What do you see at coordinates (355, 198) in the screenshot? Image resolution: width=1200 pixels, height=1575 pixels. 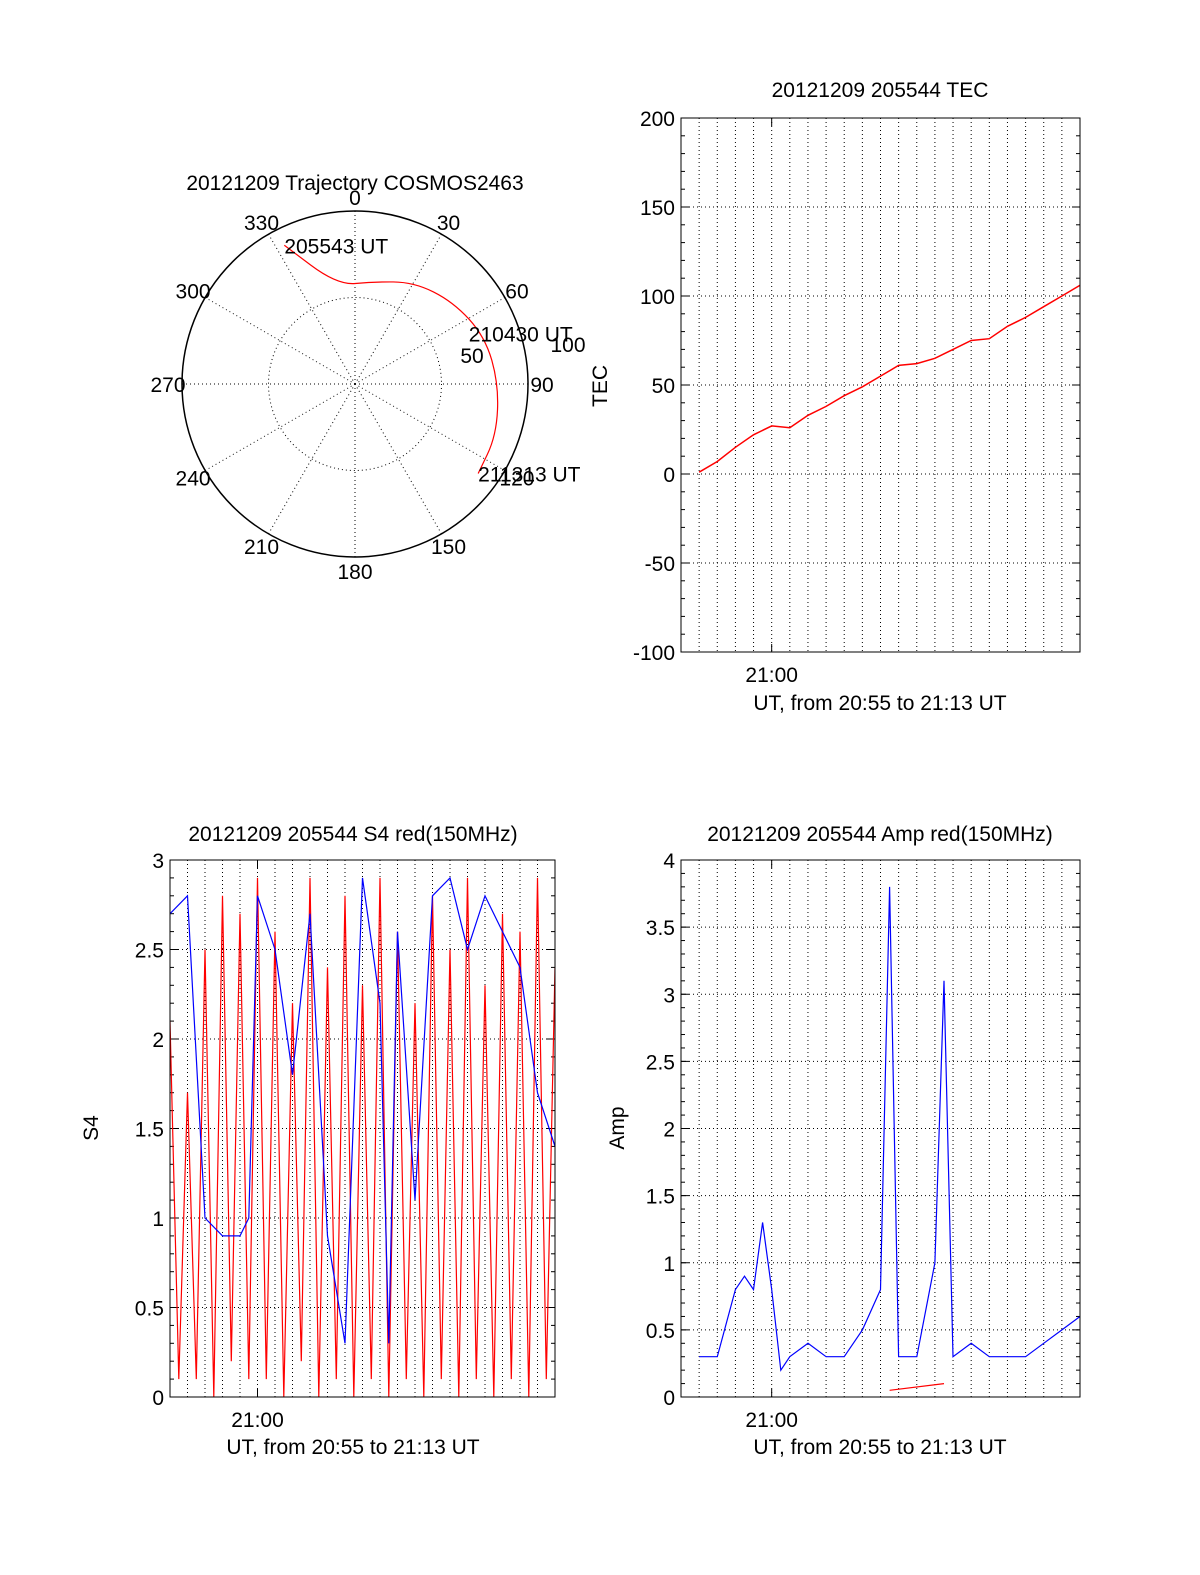 I see `polar-angle-label: 0` at bounding box center [355, 198].